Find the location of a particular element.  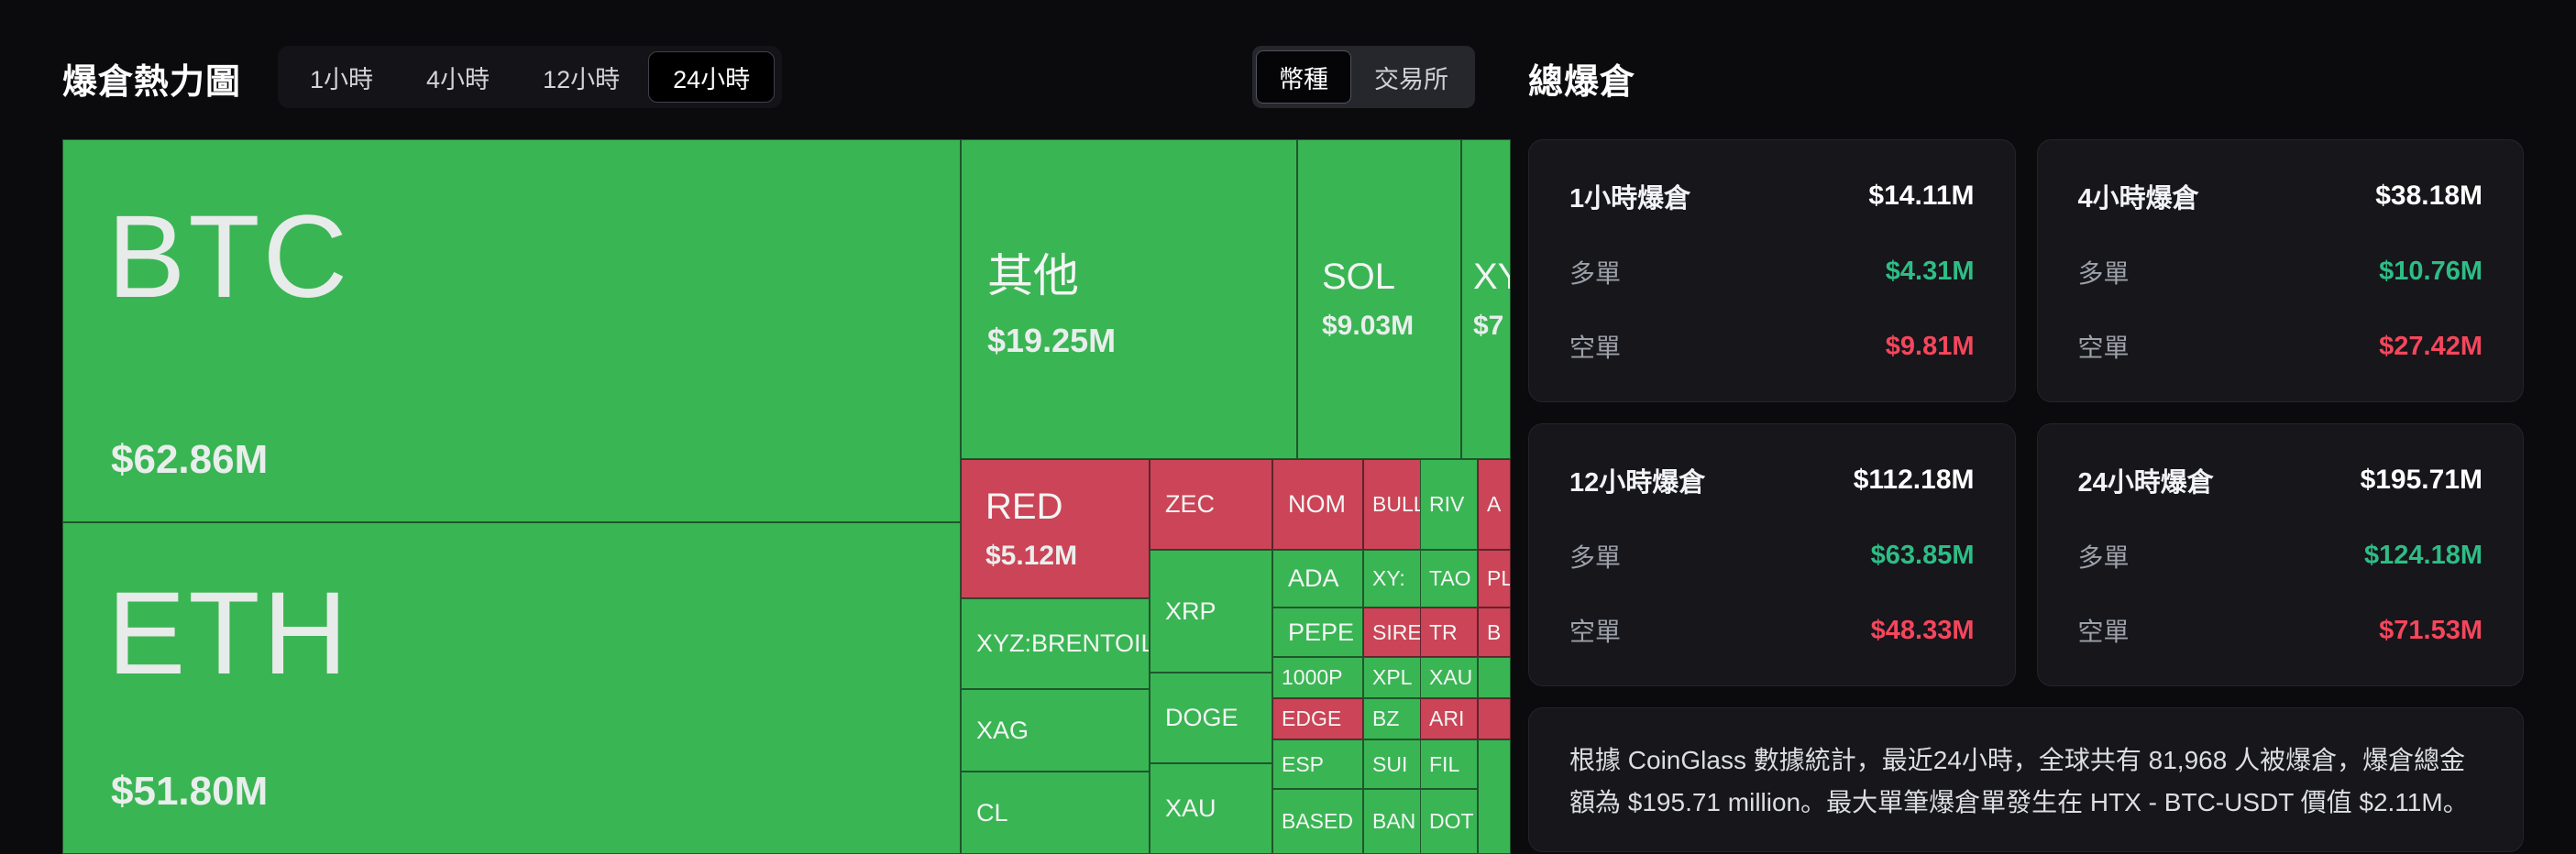

tile-label: RIV is located at coordinates (1447, 504).